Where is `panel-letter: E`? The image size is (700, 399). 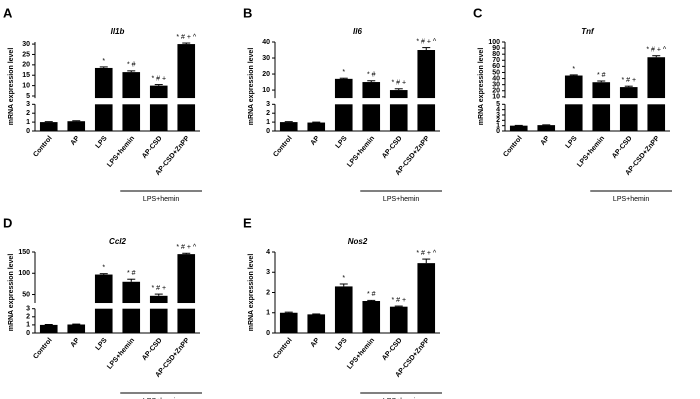
panel-letter: E is located at coordinates (247, 222).